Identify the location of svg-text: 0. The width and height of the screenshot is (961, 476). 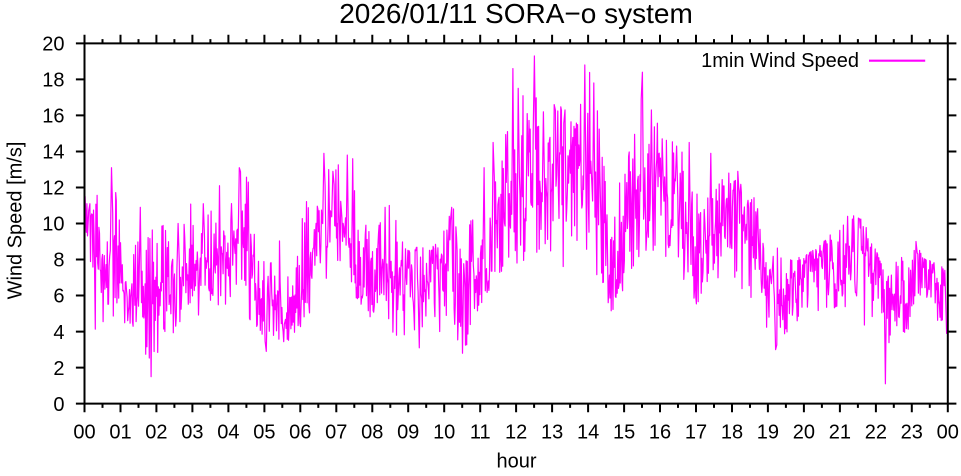
(58, 405).